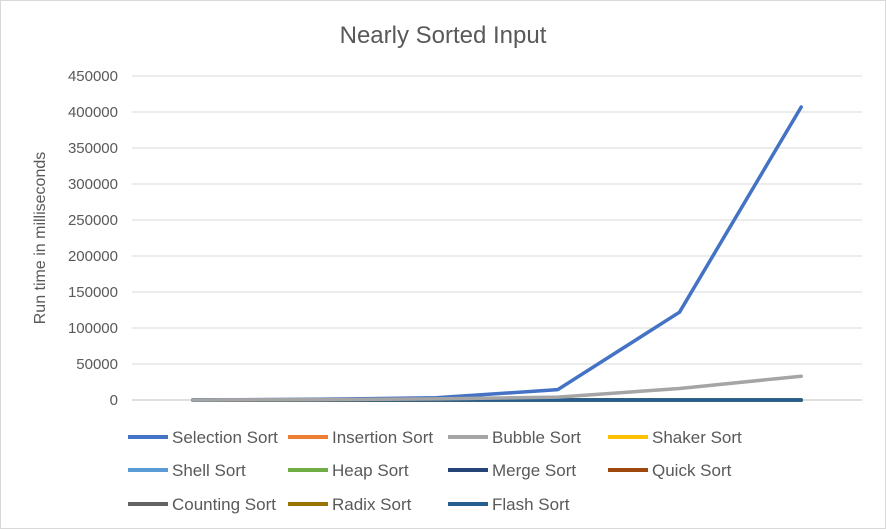 The image size is (886, 529). Describe the element at coordinates (382, 437) in the screenshot. I see `legend-label: Insertion Sort` at that location.